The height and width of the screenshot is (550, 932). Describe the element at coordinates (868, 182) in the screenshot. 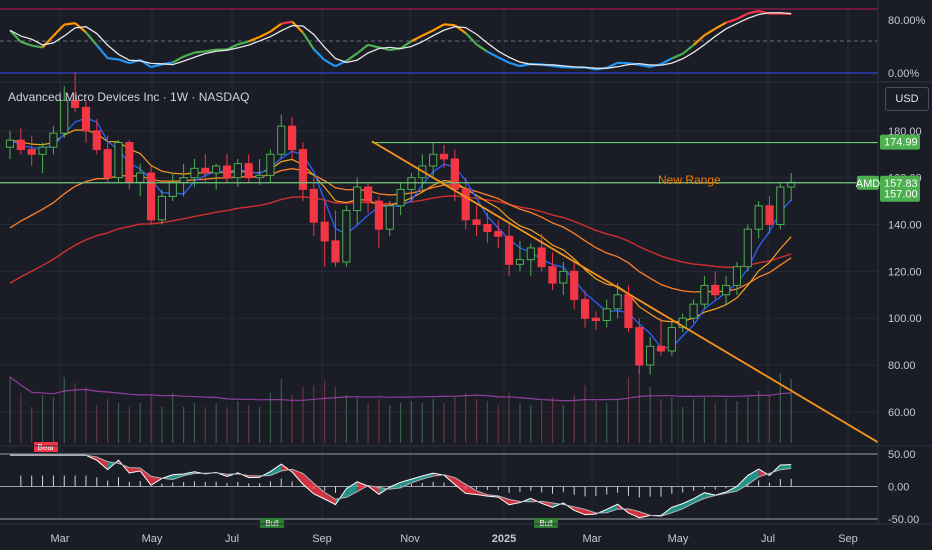

I see `symbol-tag-box` at that location.